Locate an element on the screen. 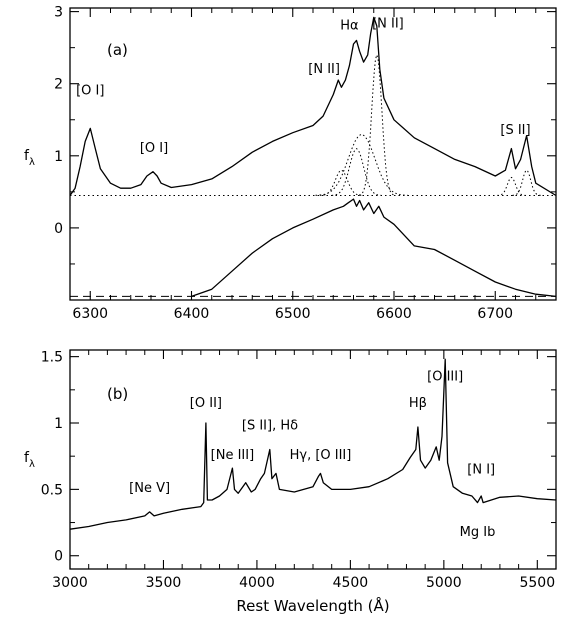  line-annotation: [Ne III] is located at coordinates (233, 455).